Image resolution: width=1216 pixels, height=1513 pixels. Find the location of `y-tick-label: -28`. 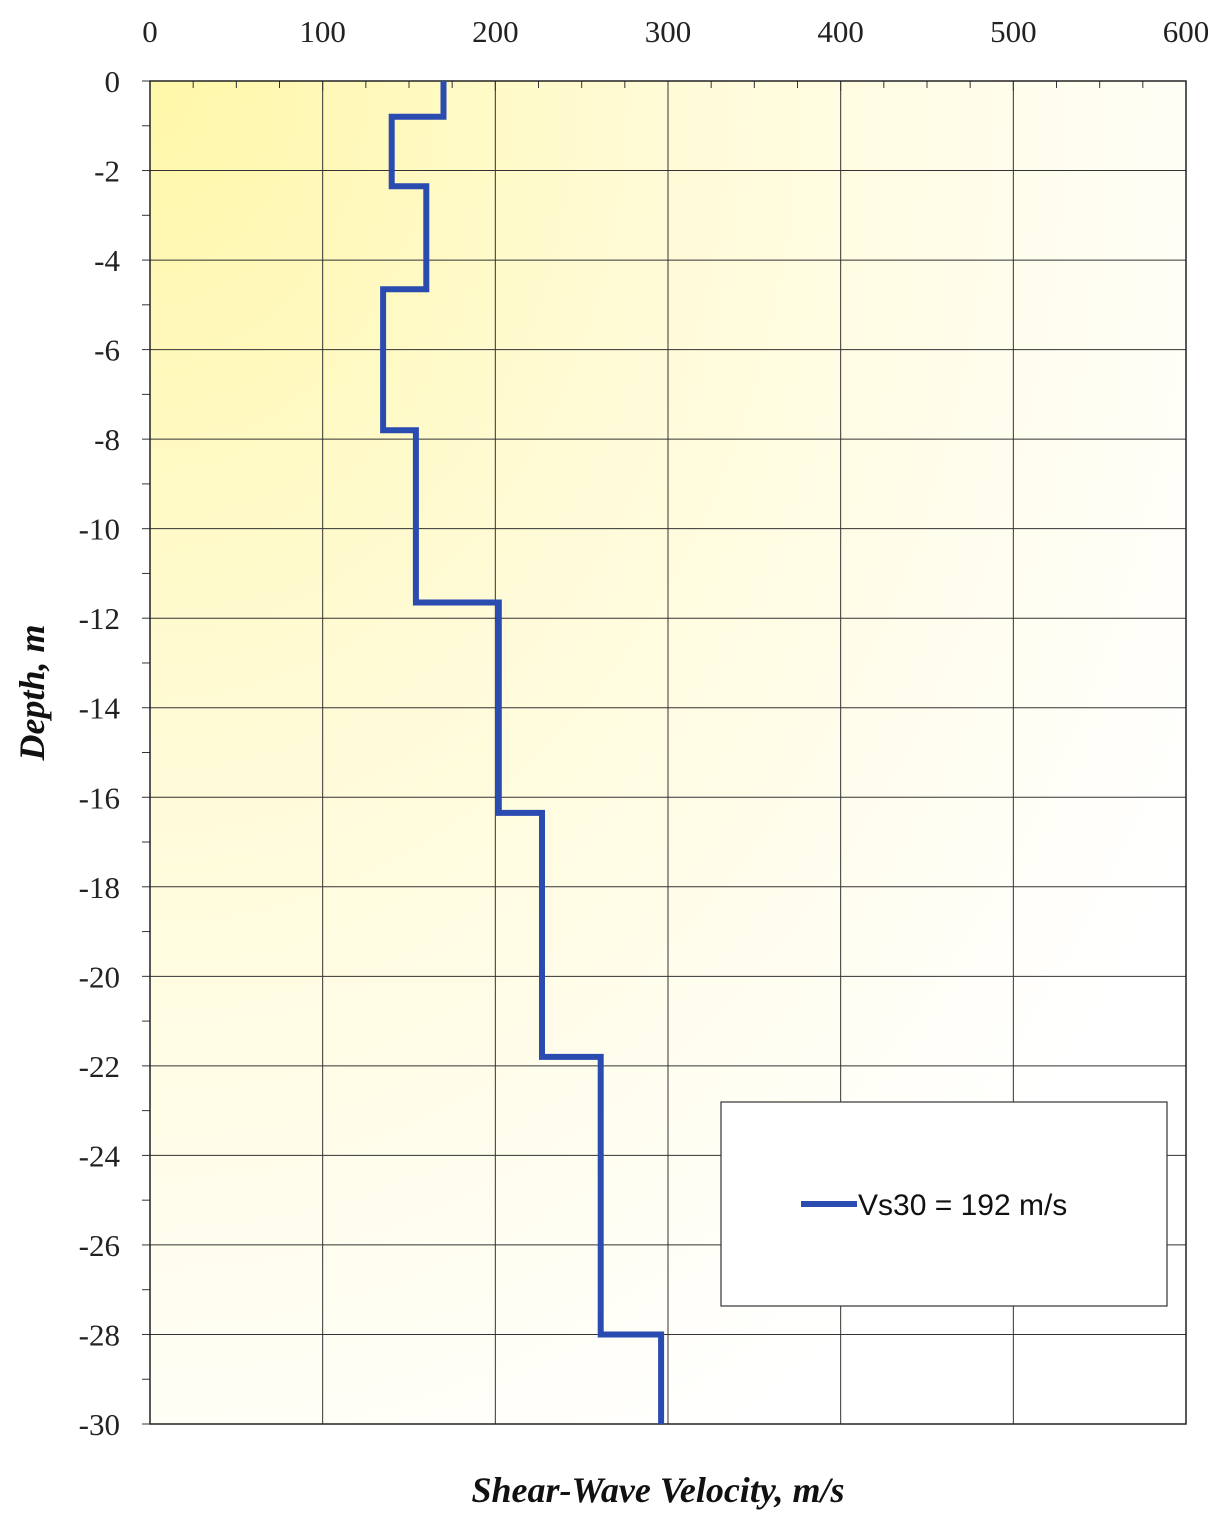

y-tick-label: -28 is located at coordinates (99, 1334).